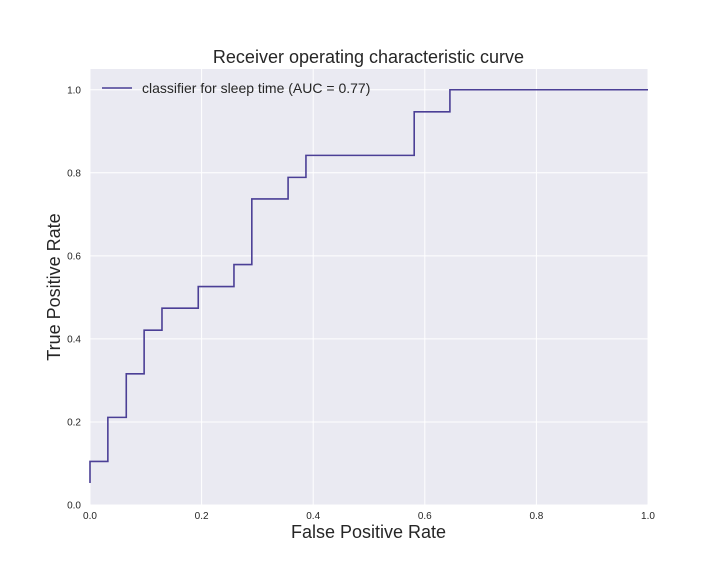 This screenshot has width=720, height=576. What do you see at coordinates (74, 256) in the screenshot?
I see `y-tick-label: 0.6` at bounding box center [74, 256].